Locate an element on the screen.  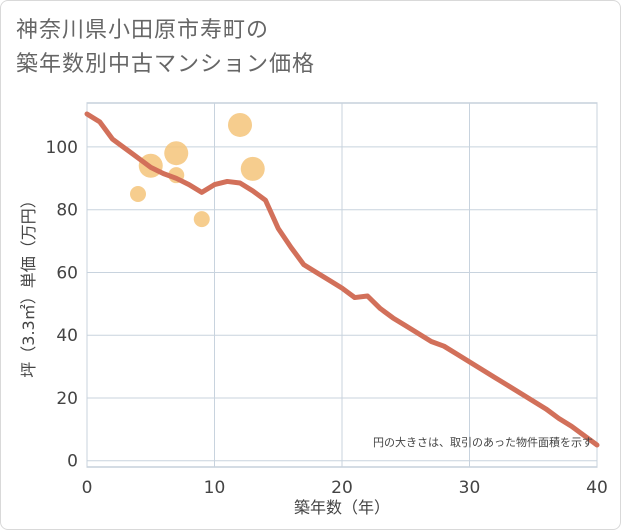
x-tick-label: 10 is located at coordinates (215, 488).